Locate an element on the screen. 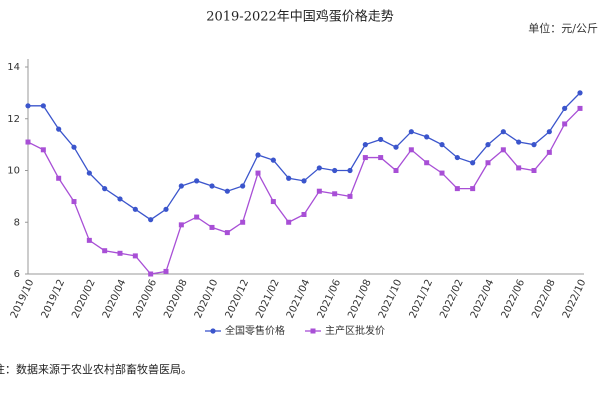 This screenshot has width=600, height=400. x-tick-label: 2019/10 is located at coordinates (23, 299).